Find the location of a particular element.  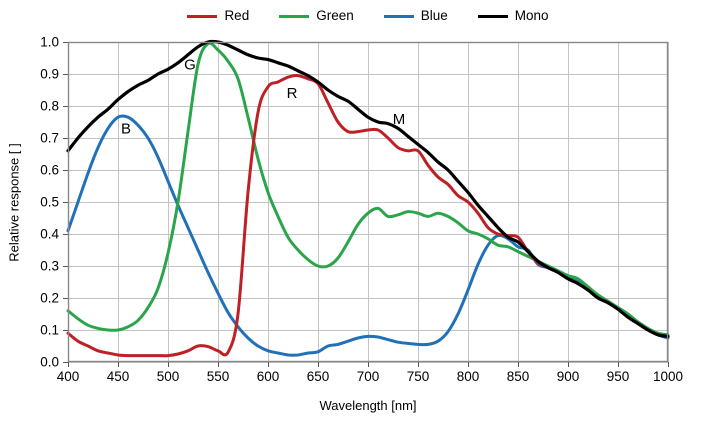

x-tick-label: 800 is located at coordinates (468, 376).